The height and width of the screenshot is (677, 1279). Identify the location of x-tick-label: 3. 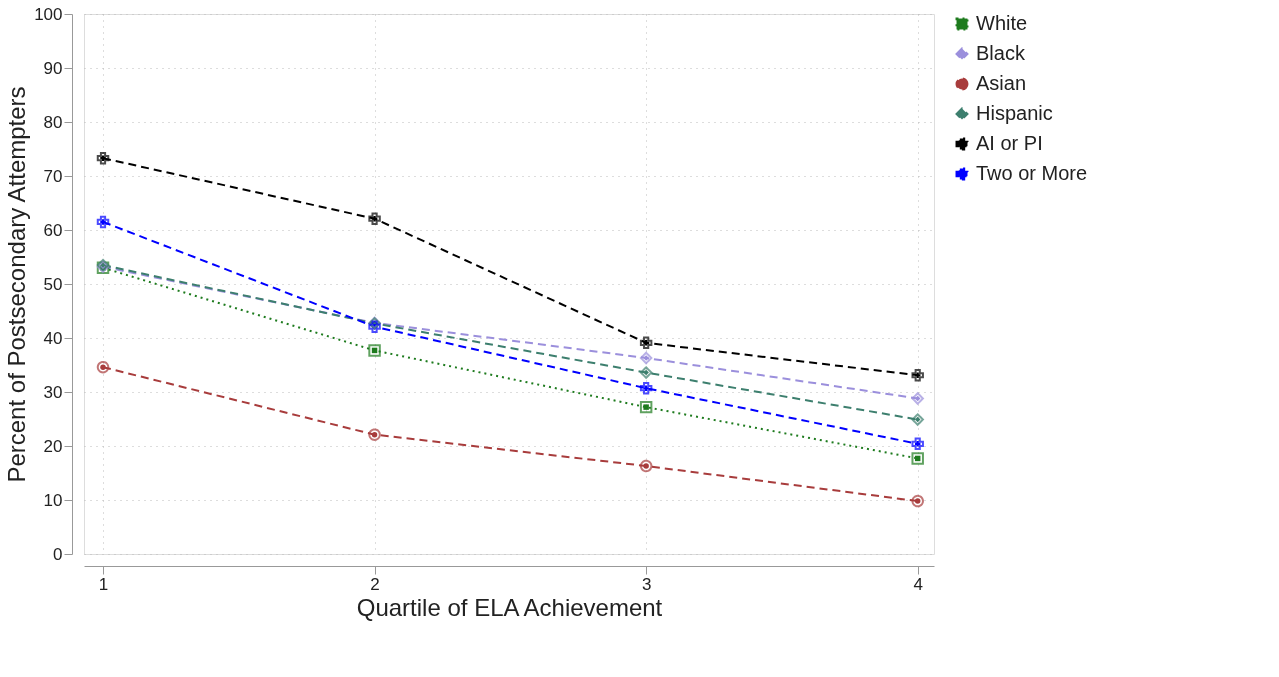
(646, 584).